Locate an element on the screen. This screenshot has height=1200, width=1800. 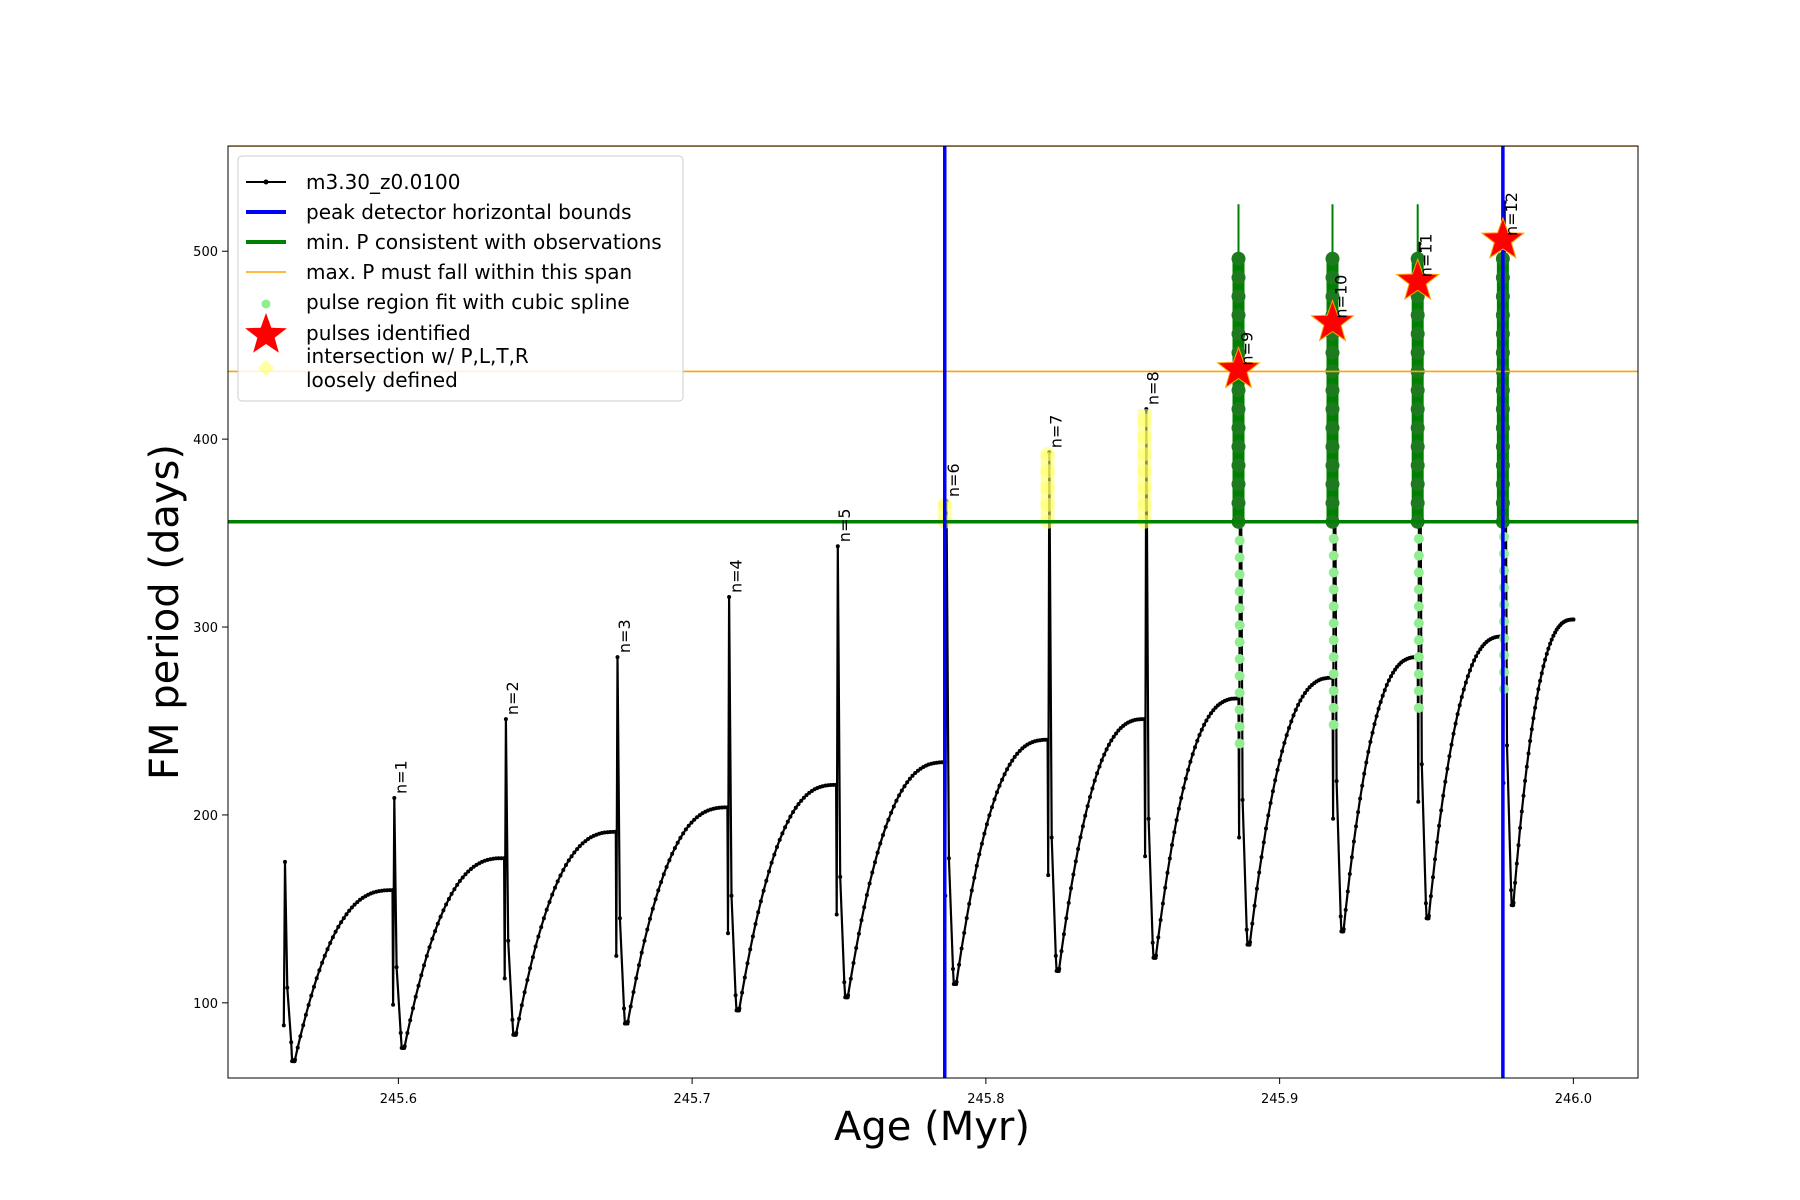
y-tick-label: 100 is located at coordinates (205, 1004).